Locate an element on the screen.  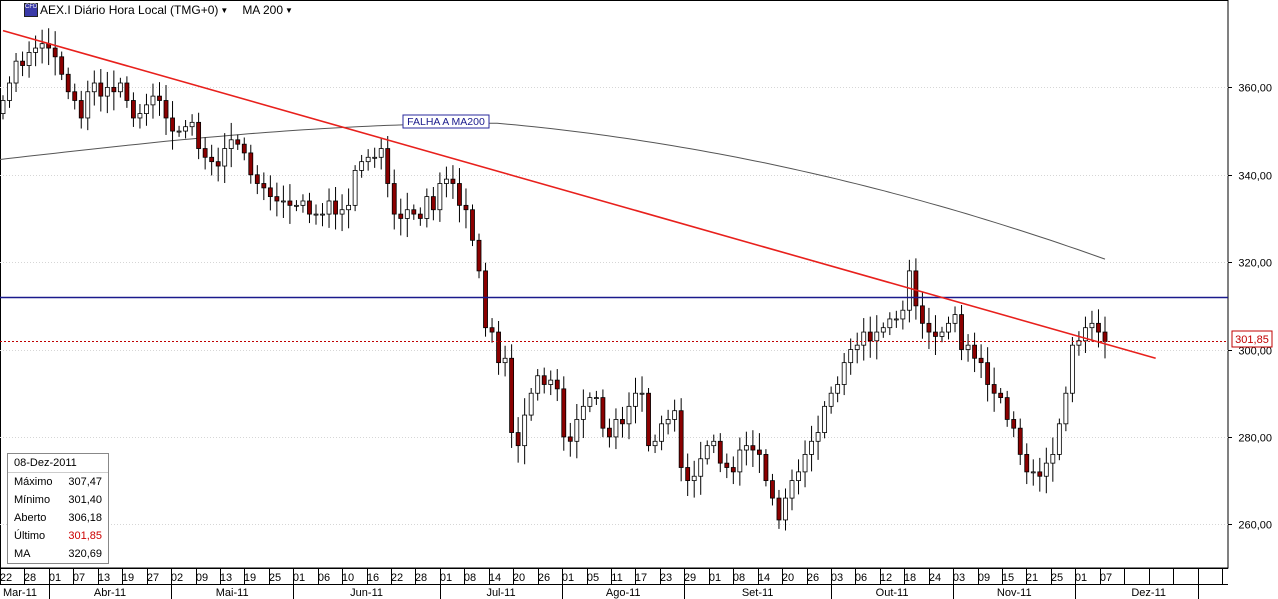
x-month-label: Ago-11 is located at coordinates (623, 593).